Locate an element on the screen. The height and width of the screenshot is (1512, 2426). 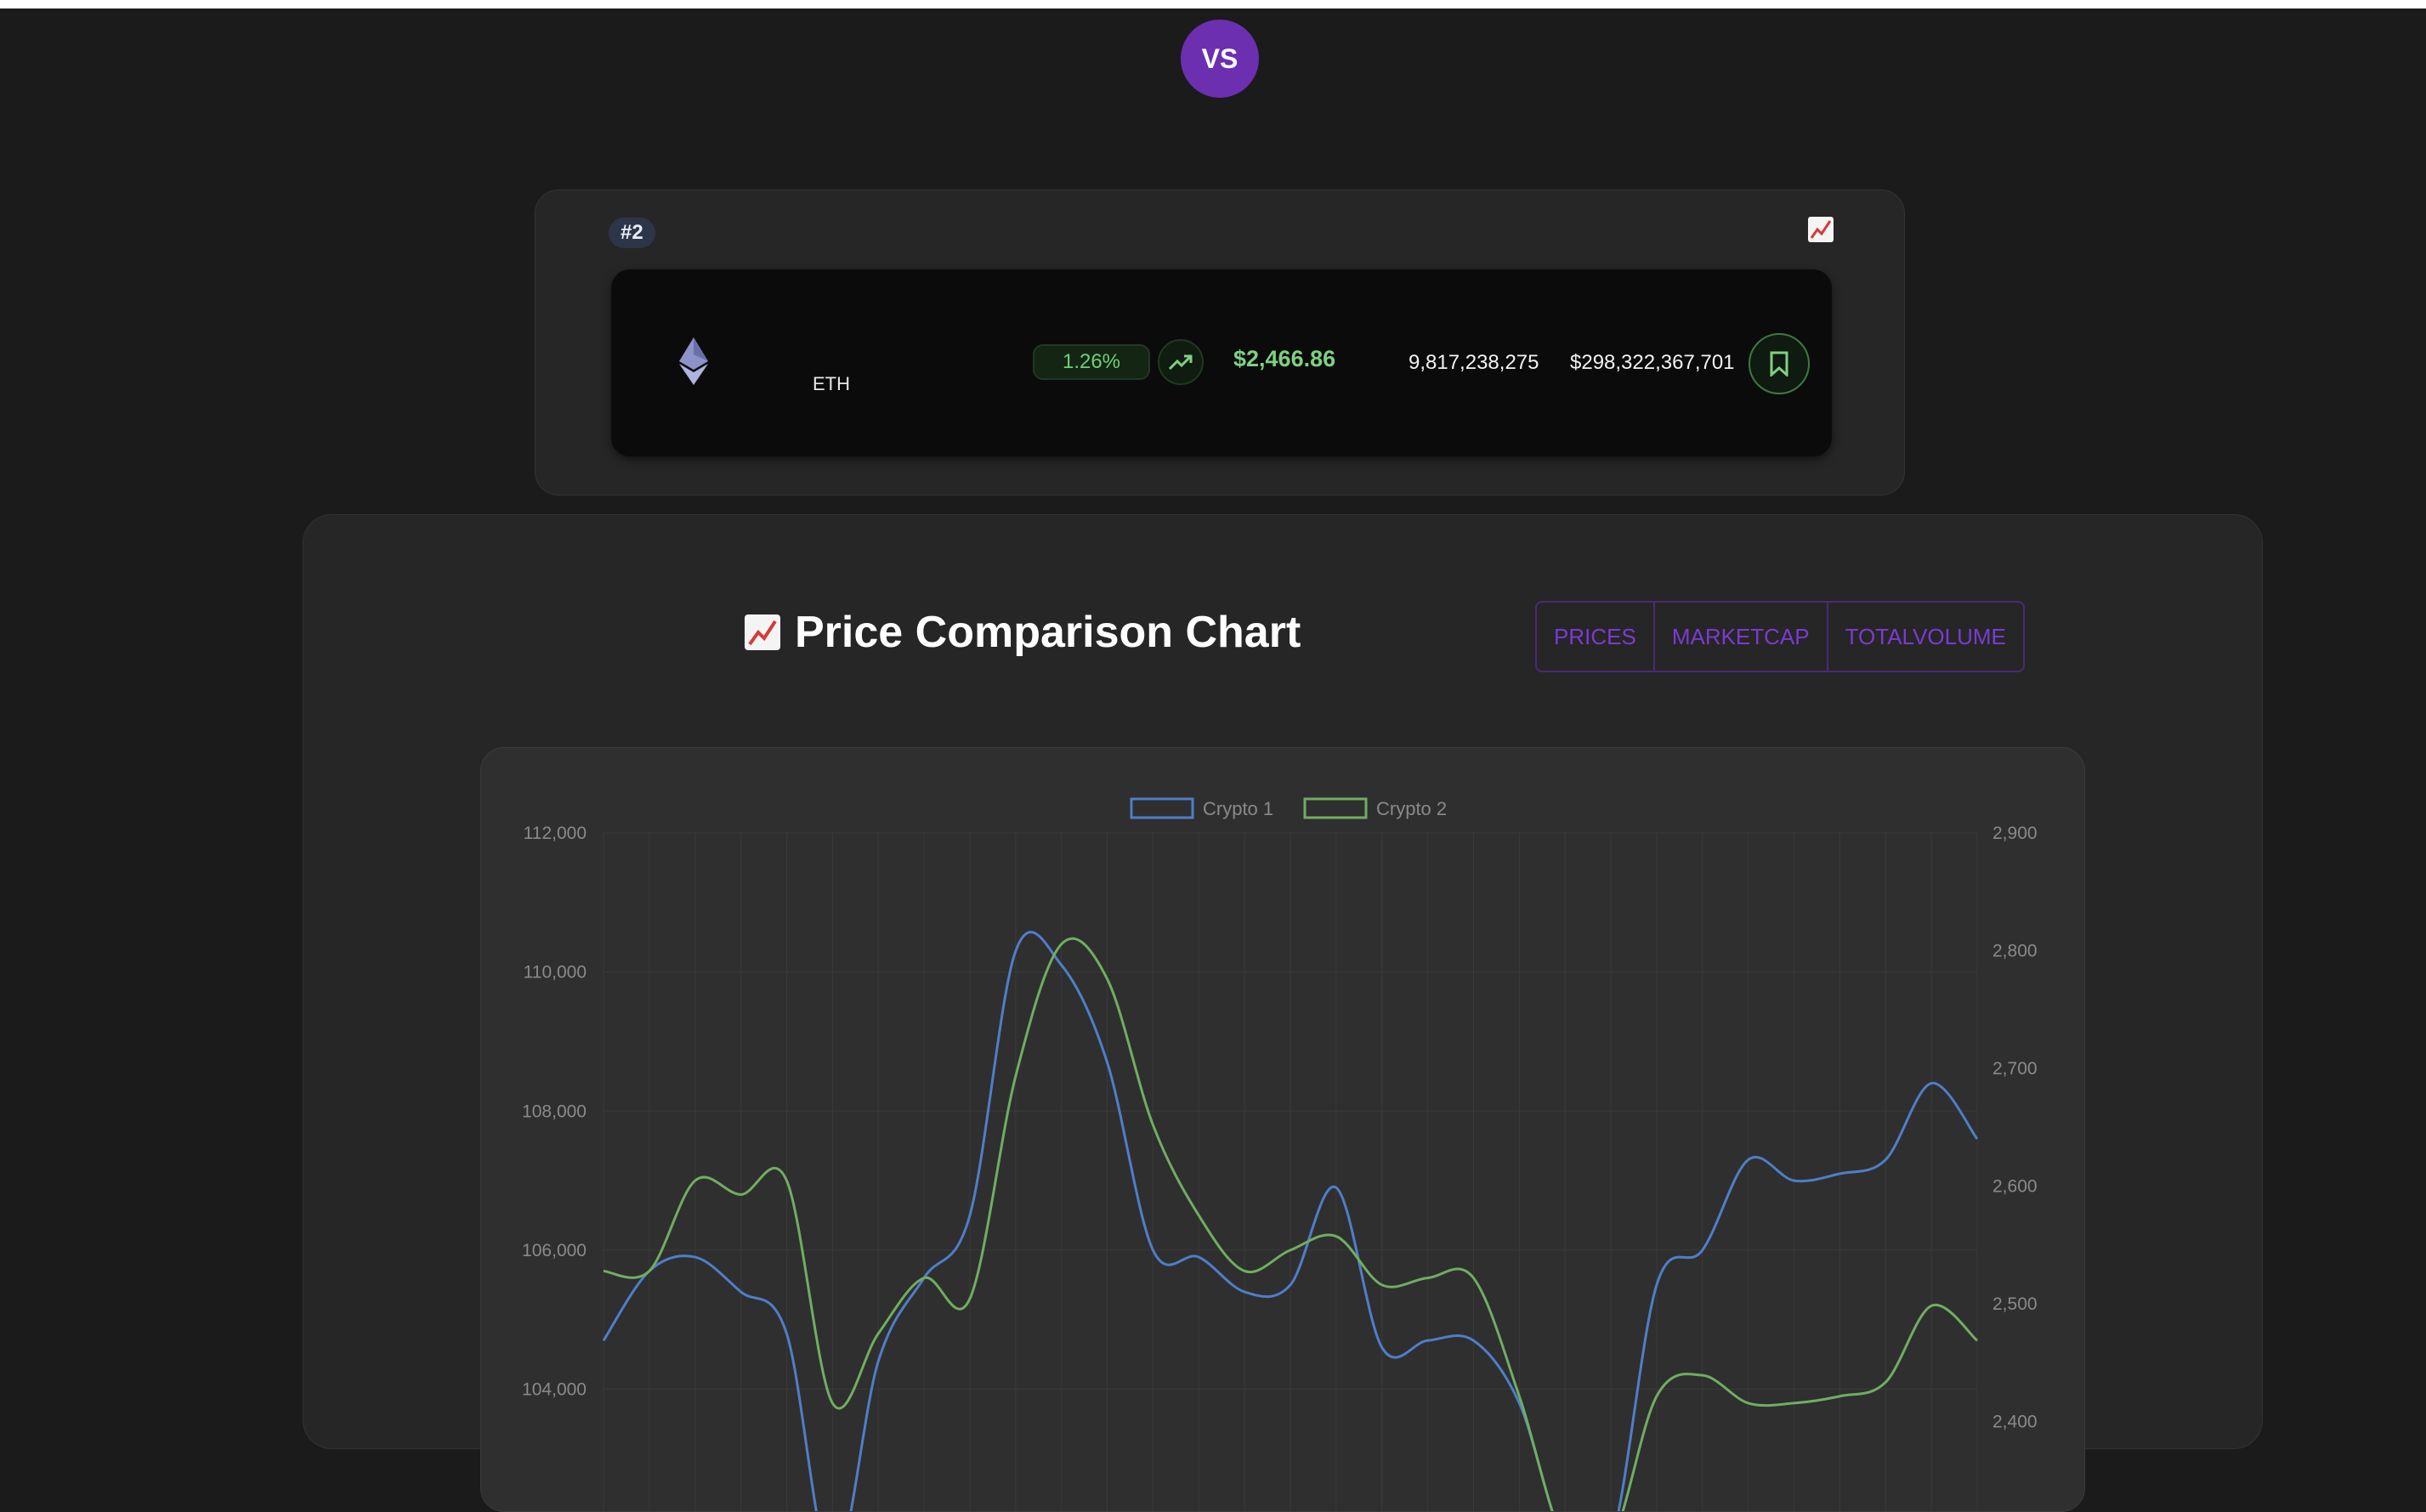
y-left-tick-label: 110,000 is located at coordinates (555, 973).